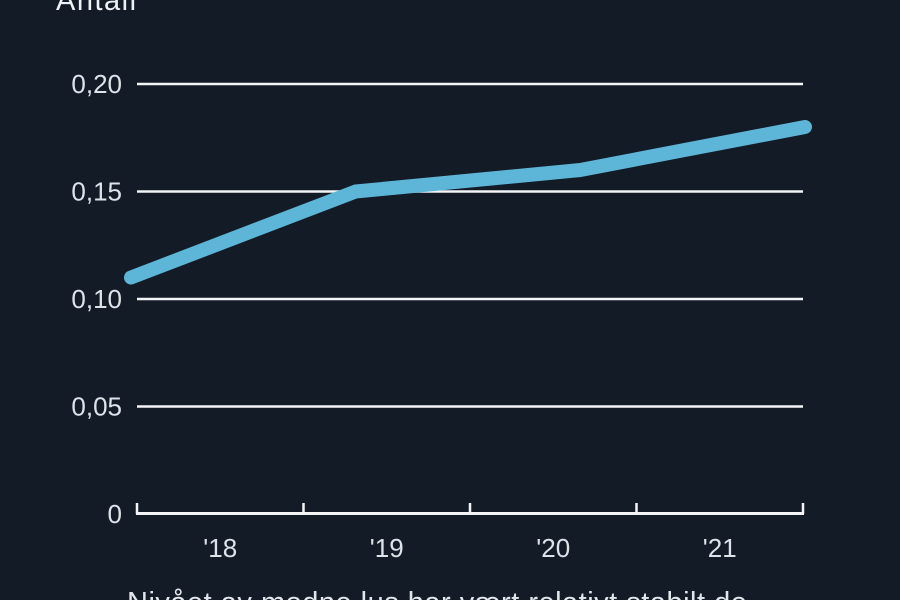 The image size is (900, 600). What do you see at coordinates (387, 548) in the screenshot?
I see `x-tick-label: '19` at bounding box center [387, 548].